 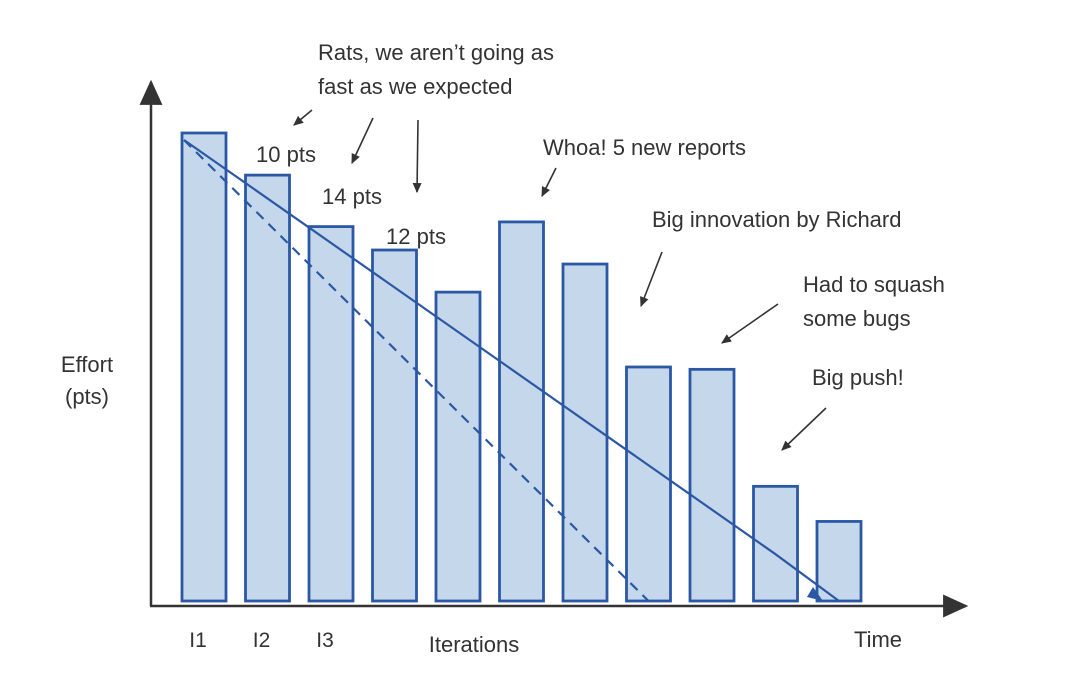 I want to click on annotation-bugs-line-1: Had to squash, so click(x=874, y=284).